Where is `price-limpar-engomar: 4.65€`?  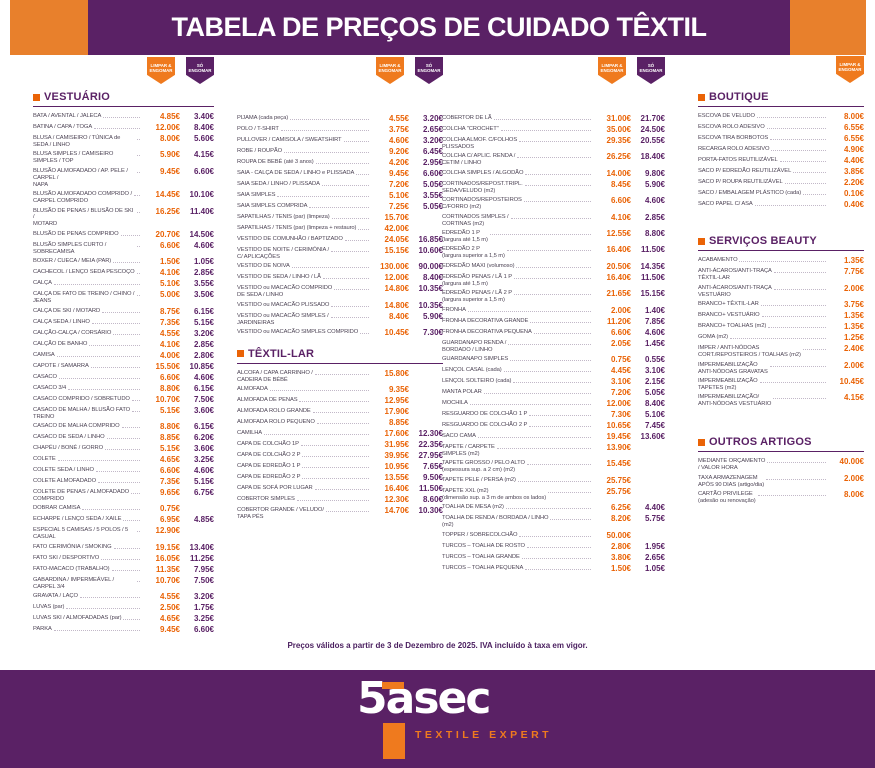
price-limpar-engomar: 4.65€ is located at coordinates (169, 619).